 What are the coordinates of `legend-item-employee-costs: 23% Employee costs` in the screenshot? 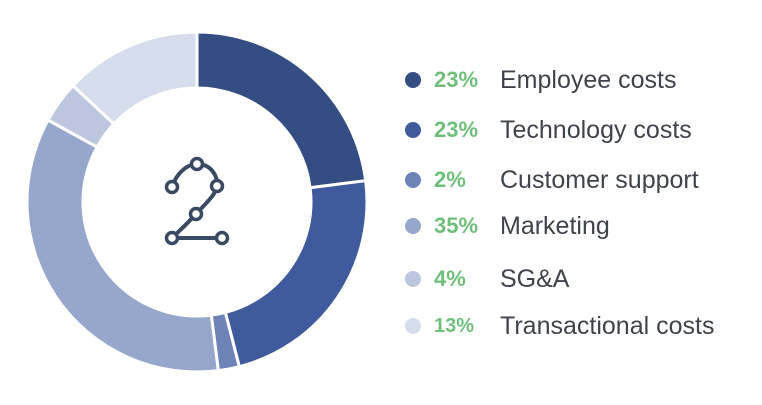 It's located at (540, 80).